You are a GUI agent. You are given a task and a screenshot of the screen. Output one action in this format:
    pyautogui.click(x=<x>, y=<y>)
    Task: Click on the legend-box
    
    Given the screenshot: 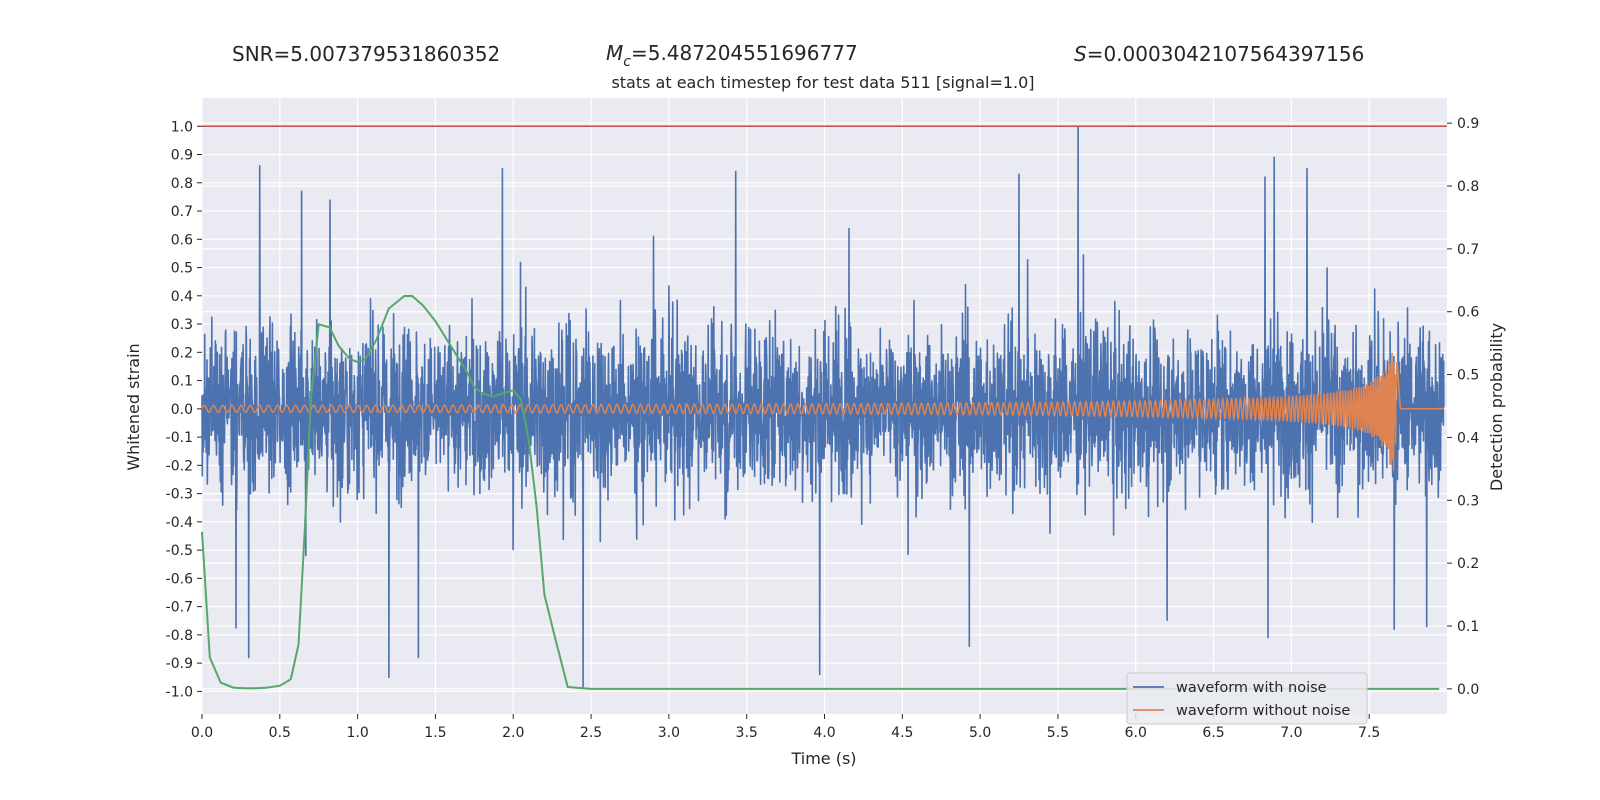 What is the action you would take?
    pyautogui.click(x=1247, y=698)
    